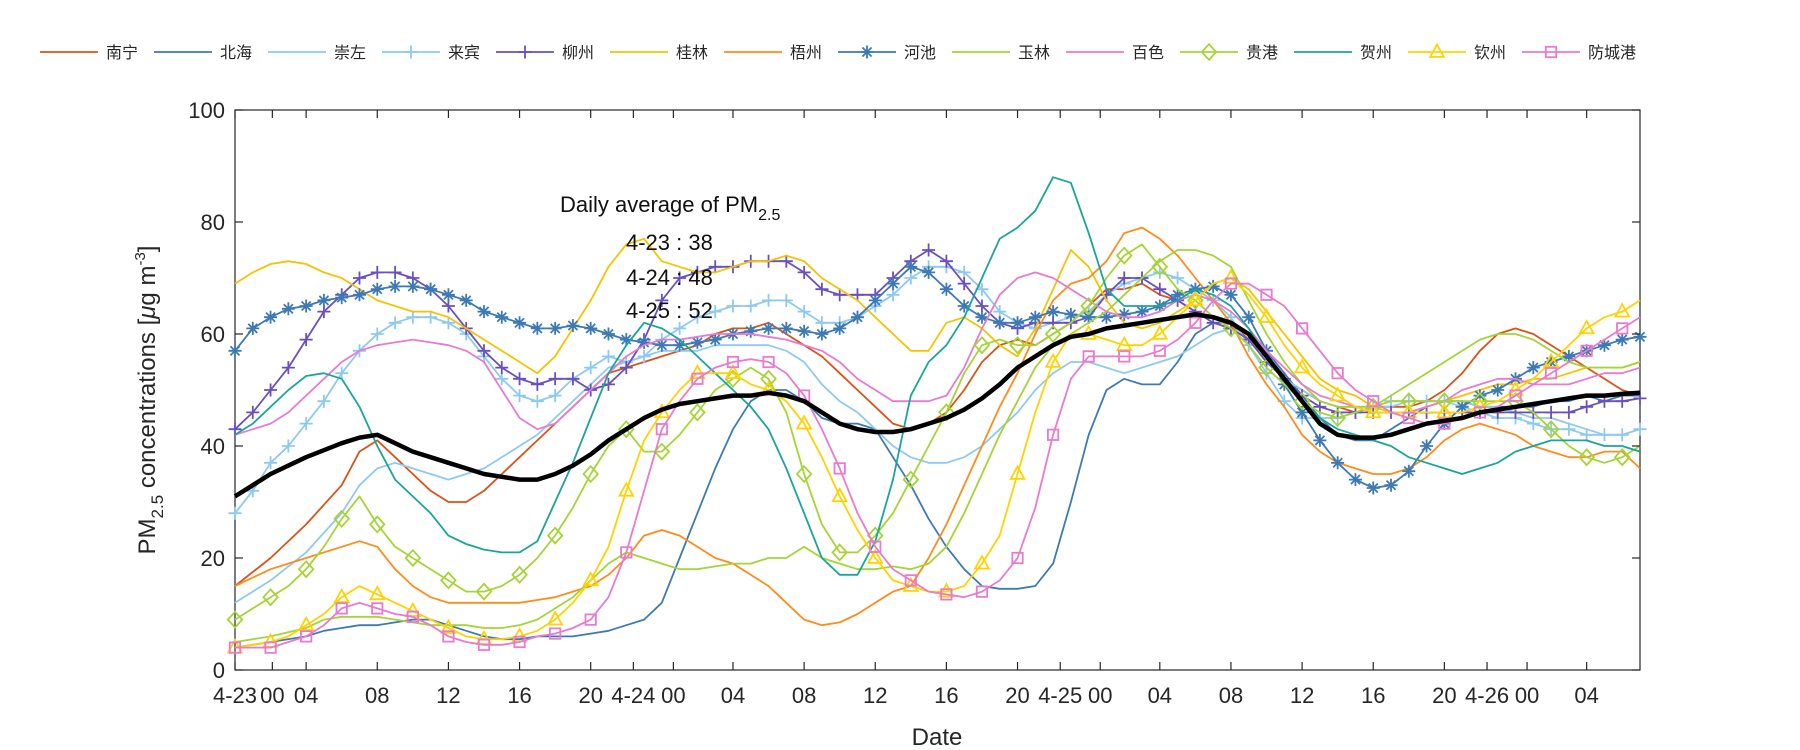 This screenshot has width=1800, height=750. What do you see at coordinates (213, 222) in the screenshot?
I see `y-tick-label: 80` at bounding box center [213, 222].